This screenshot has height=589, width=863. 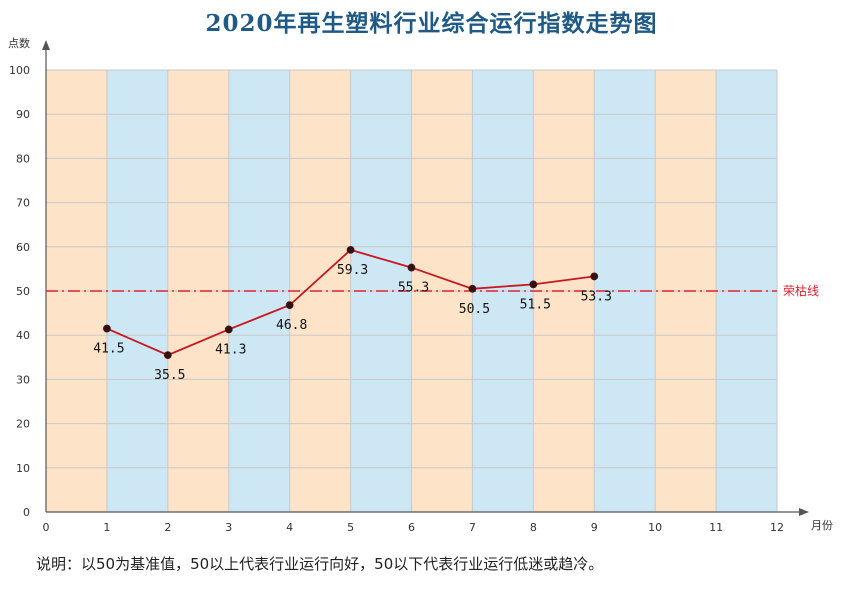 What do you see at coordinates (23, 468) in the screenshot?
I see `y-tick-label: 10` at bounding box center [23, 468].